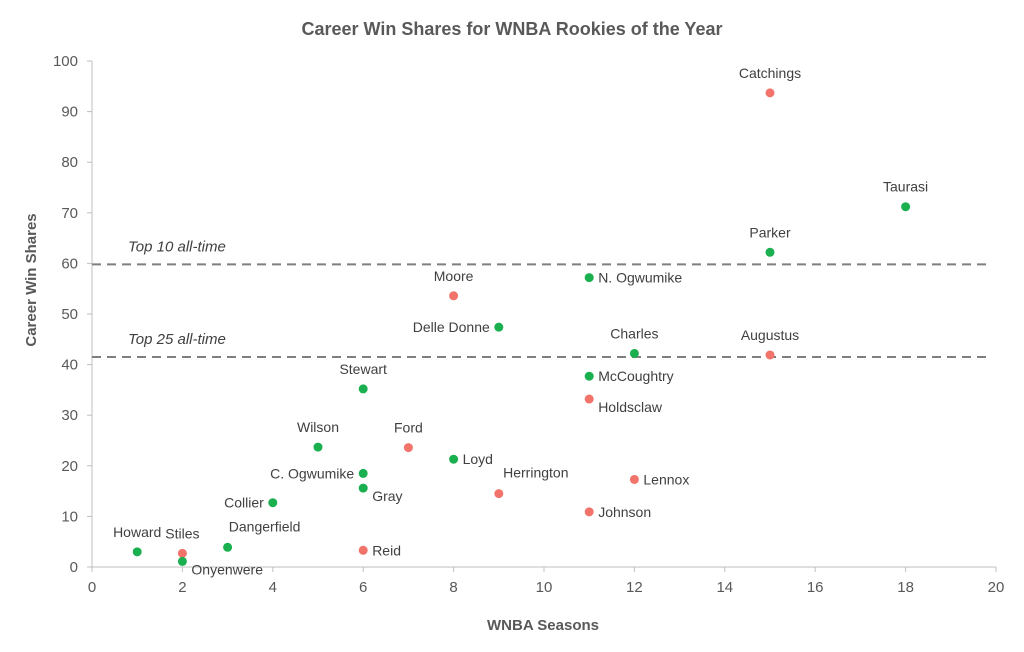 This screenshot has height=652, width=1024. Describe the element at coordinates (177, 339) in the screenshot. I see `reference-line-label: Top 25 all-time` at that location.